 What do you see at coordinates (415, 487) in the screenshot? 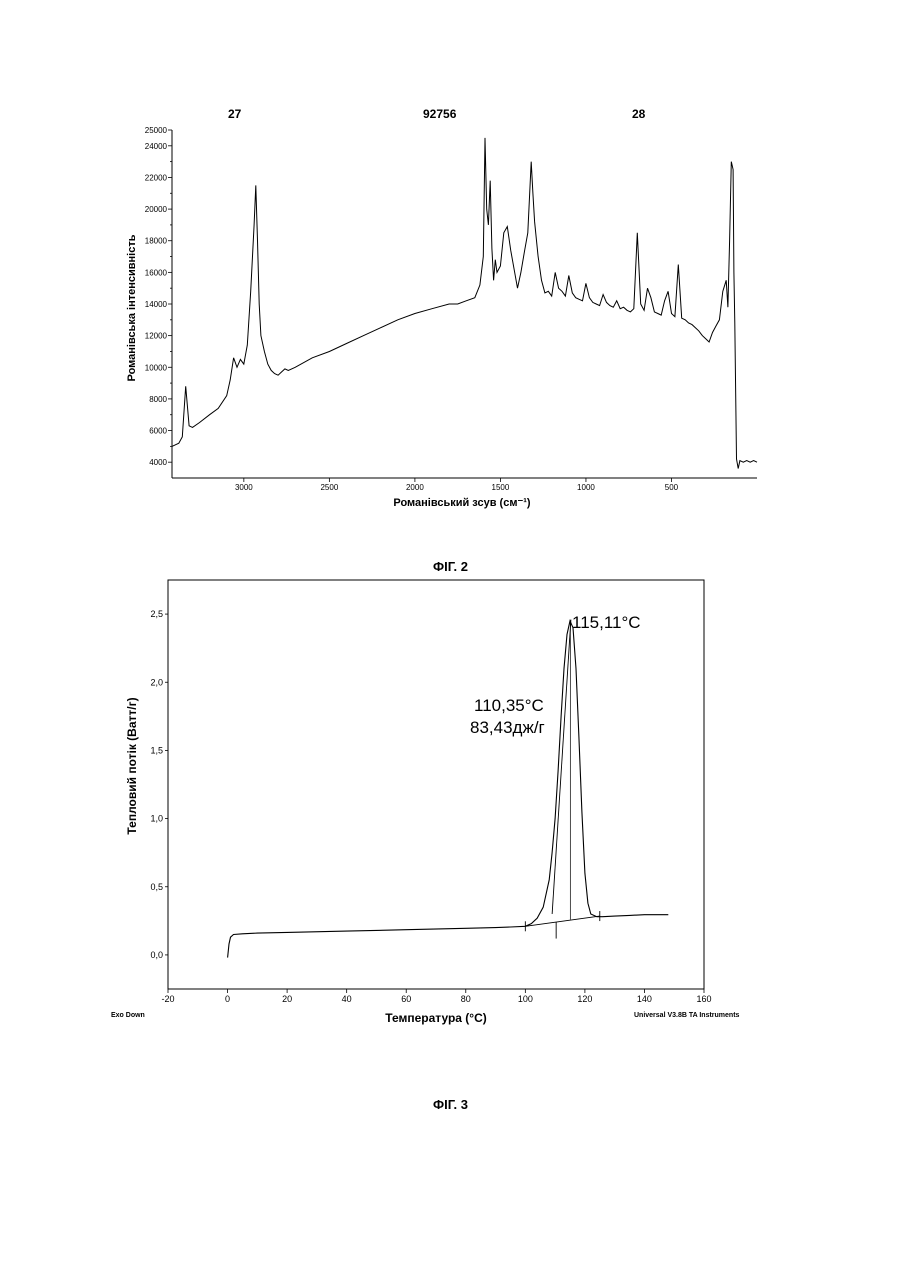
I see `x-tick-label: 2000` at bounding box center [415, 487].